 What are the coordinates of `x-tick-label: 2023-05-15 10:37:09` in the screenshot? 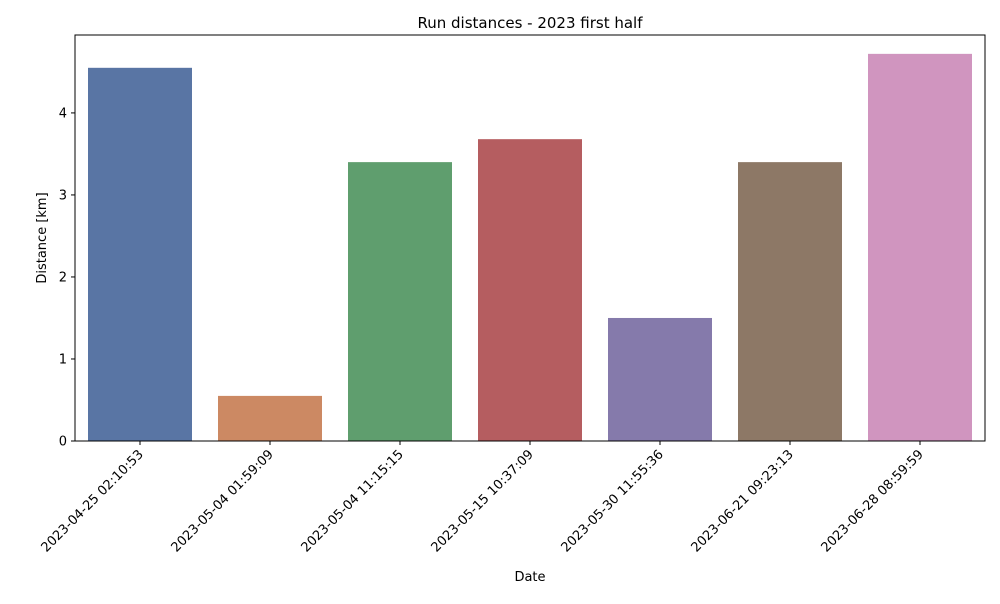 It's located at (483, 501).